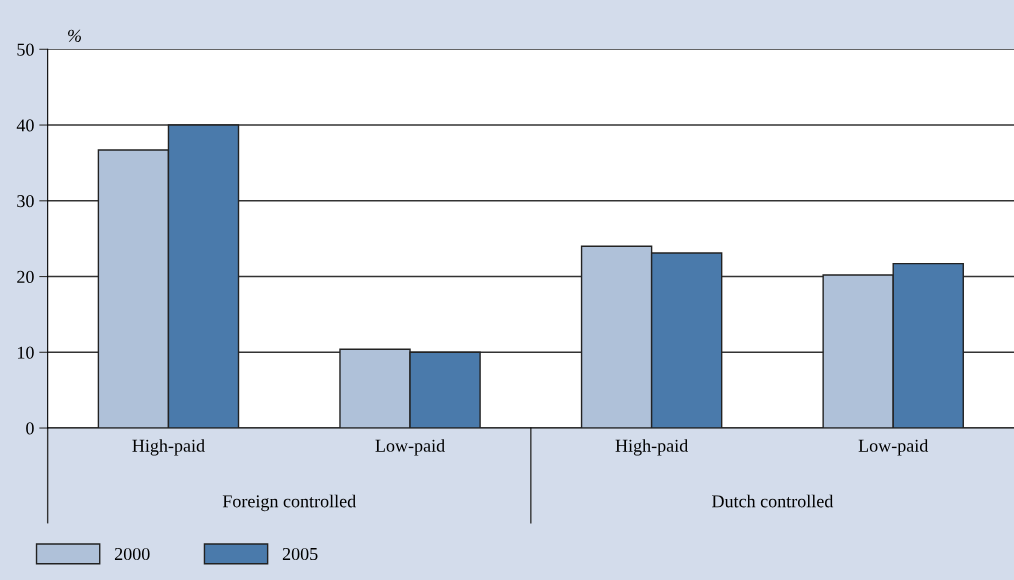  I want to click on y-tick-label: 20, so click(25, 276).